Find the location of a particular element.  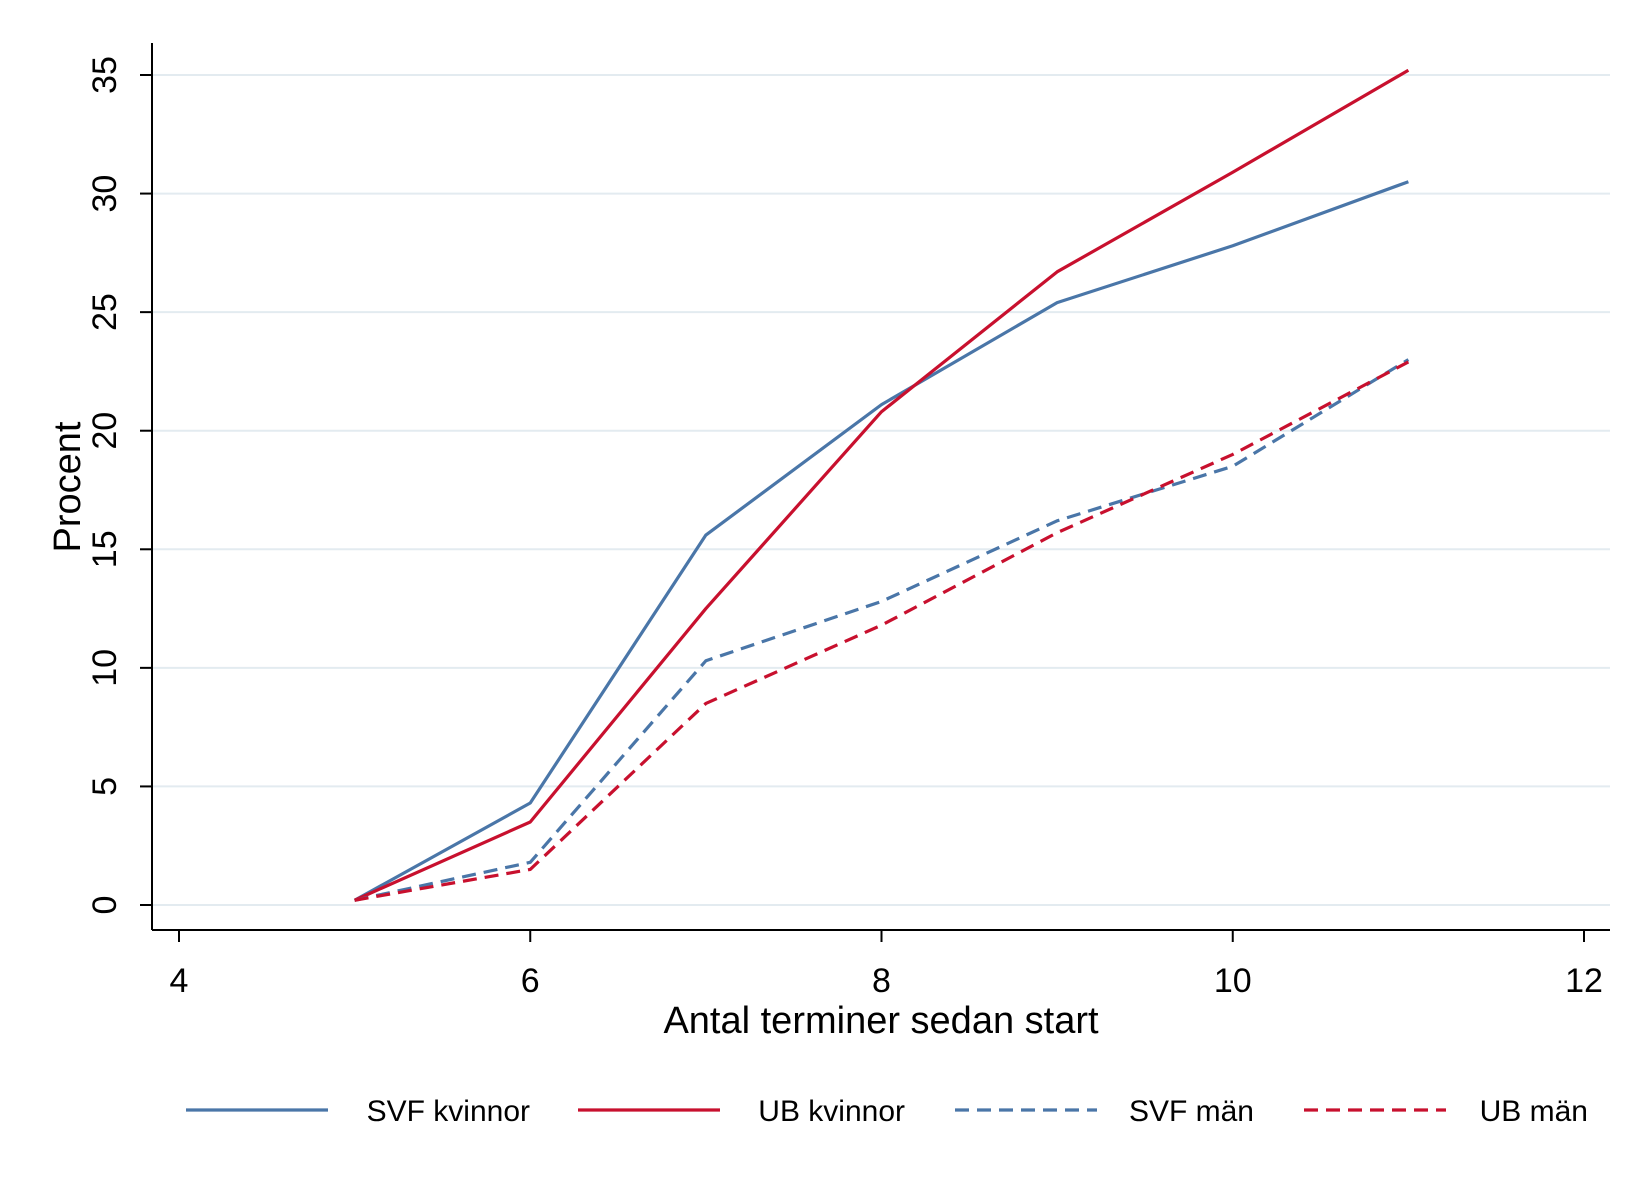

y-ticks: 0 5 10 15 20 25 30 35 is located at coordinates (119, 485).